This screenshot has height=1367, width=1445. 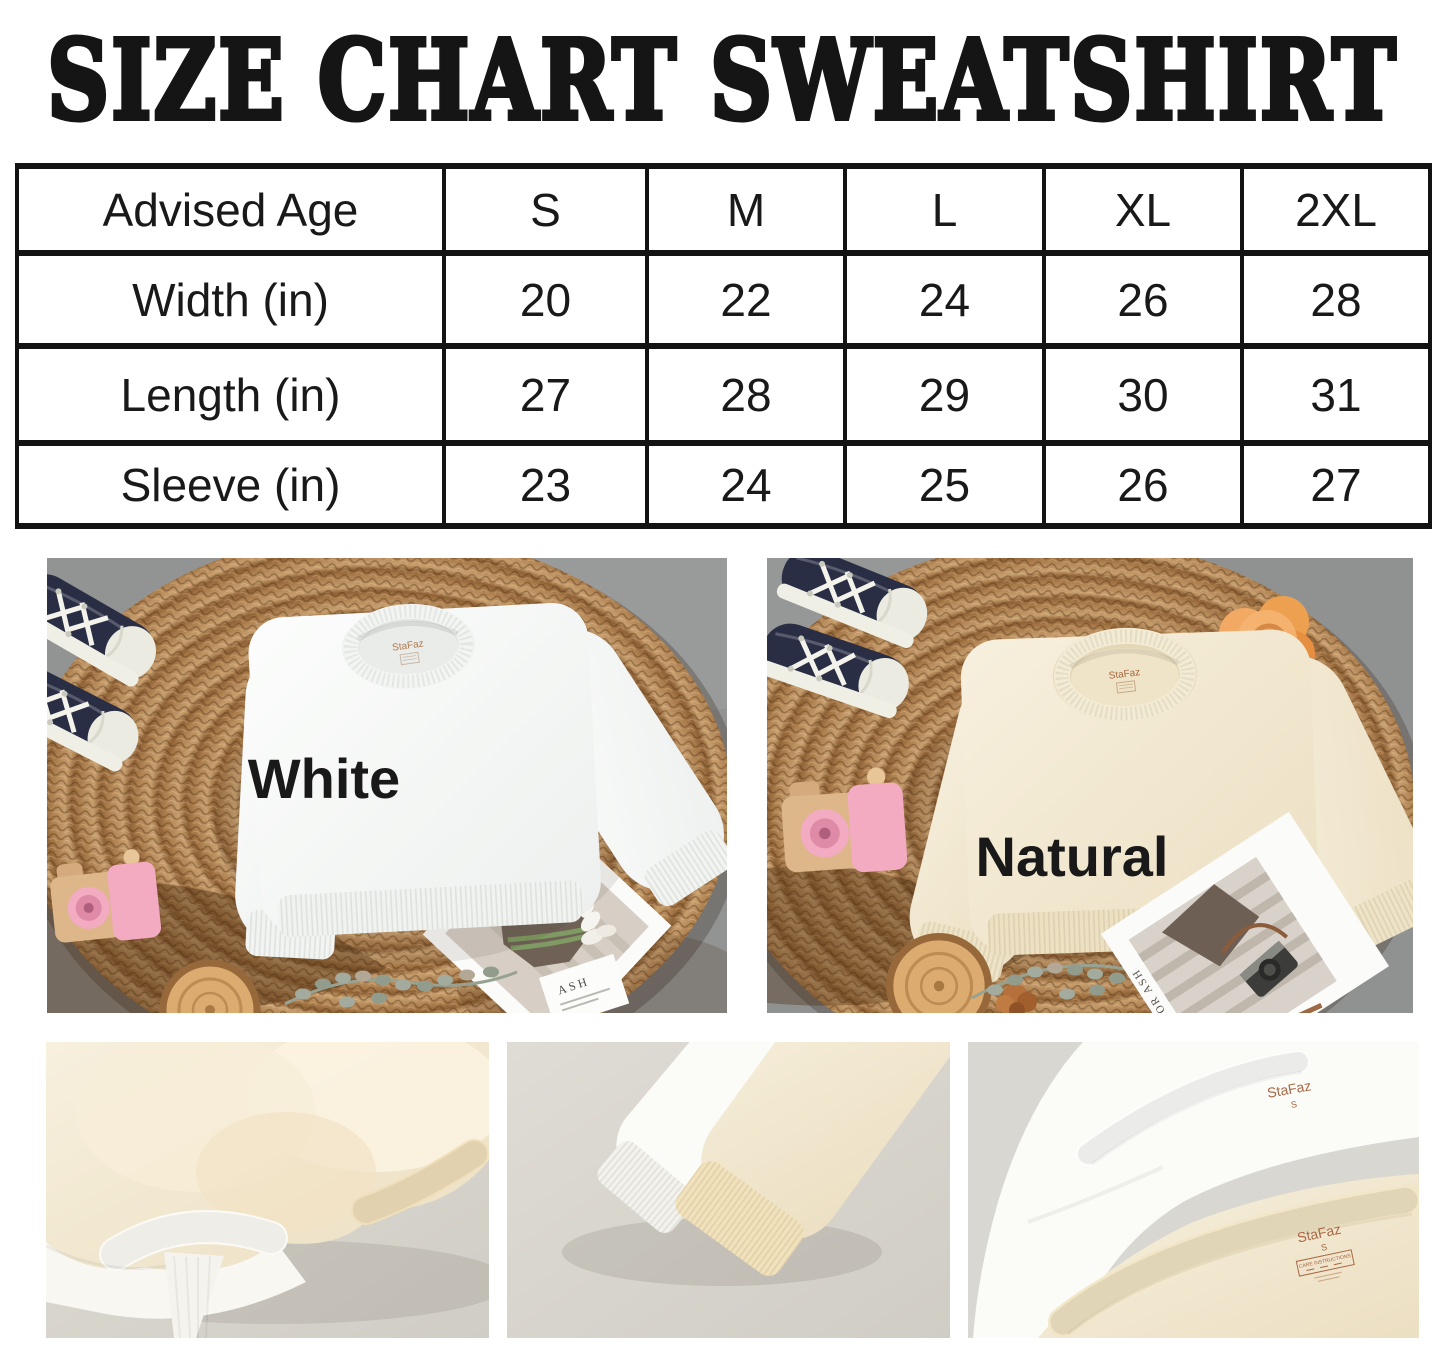 I want to click on product-photo-natural: StaFaz Natural, so click(x=1090, y=785).